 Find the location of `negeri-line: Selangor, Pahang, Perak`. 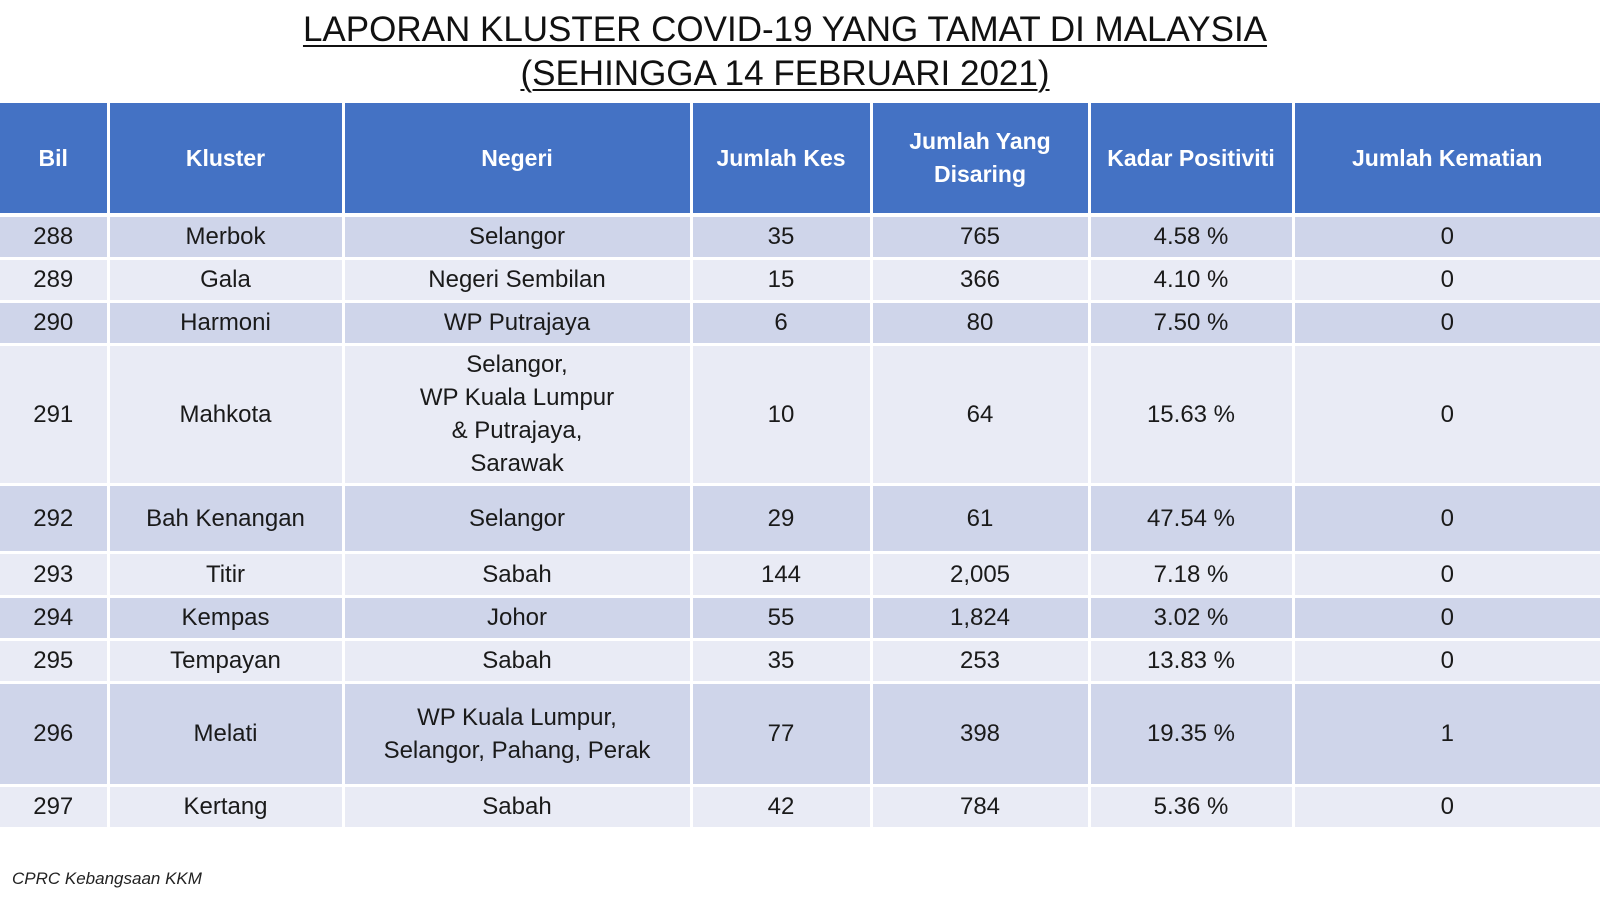

negeri-line: Selangor, Pahang, Perak is located at coordinates (517, 750).